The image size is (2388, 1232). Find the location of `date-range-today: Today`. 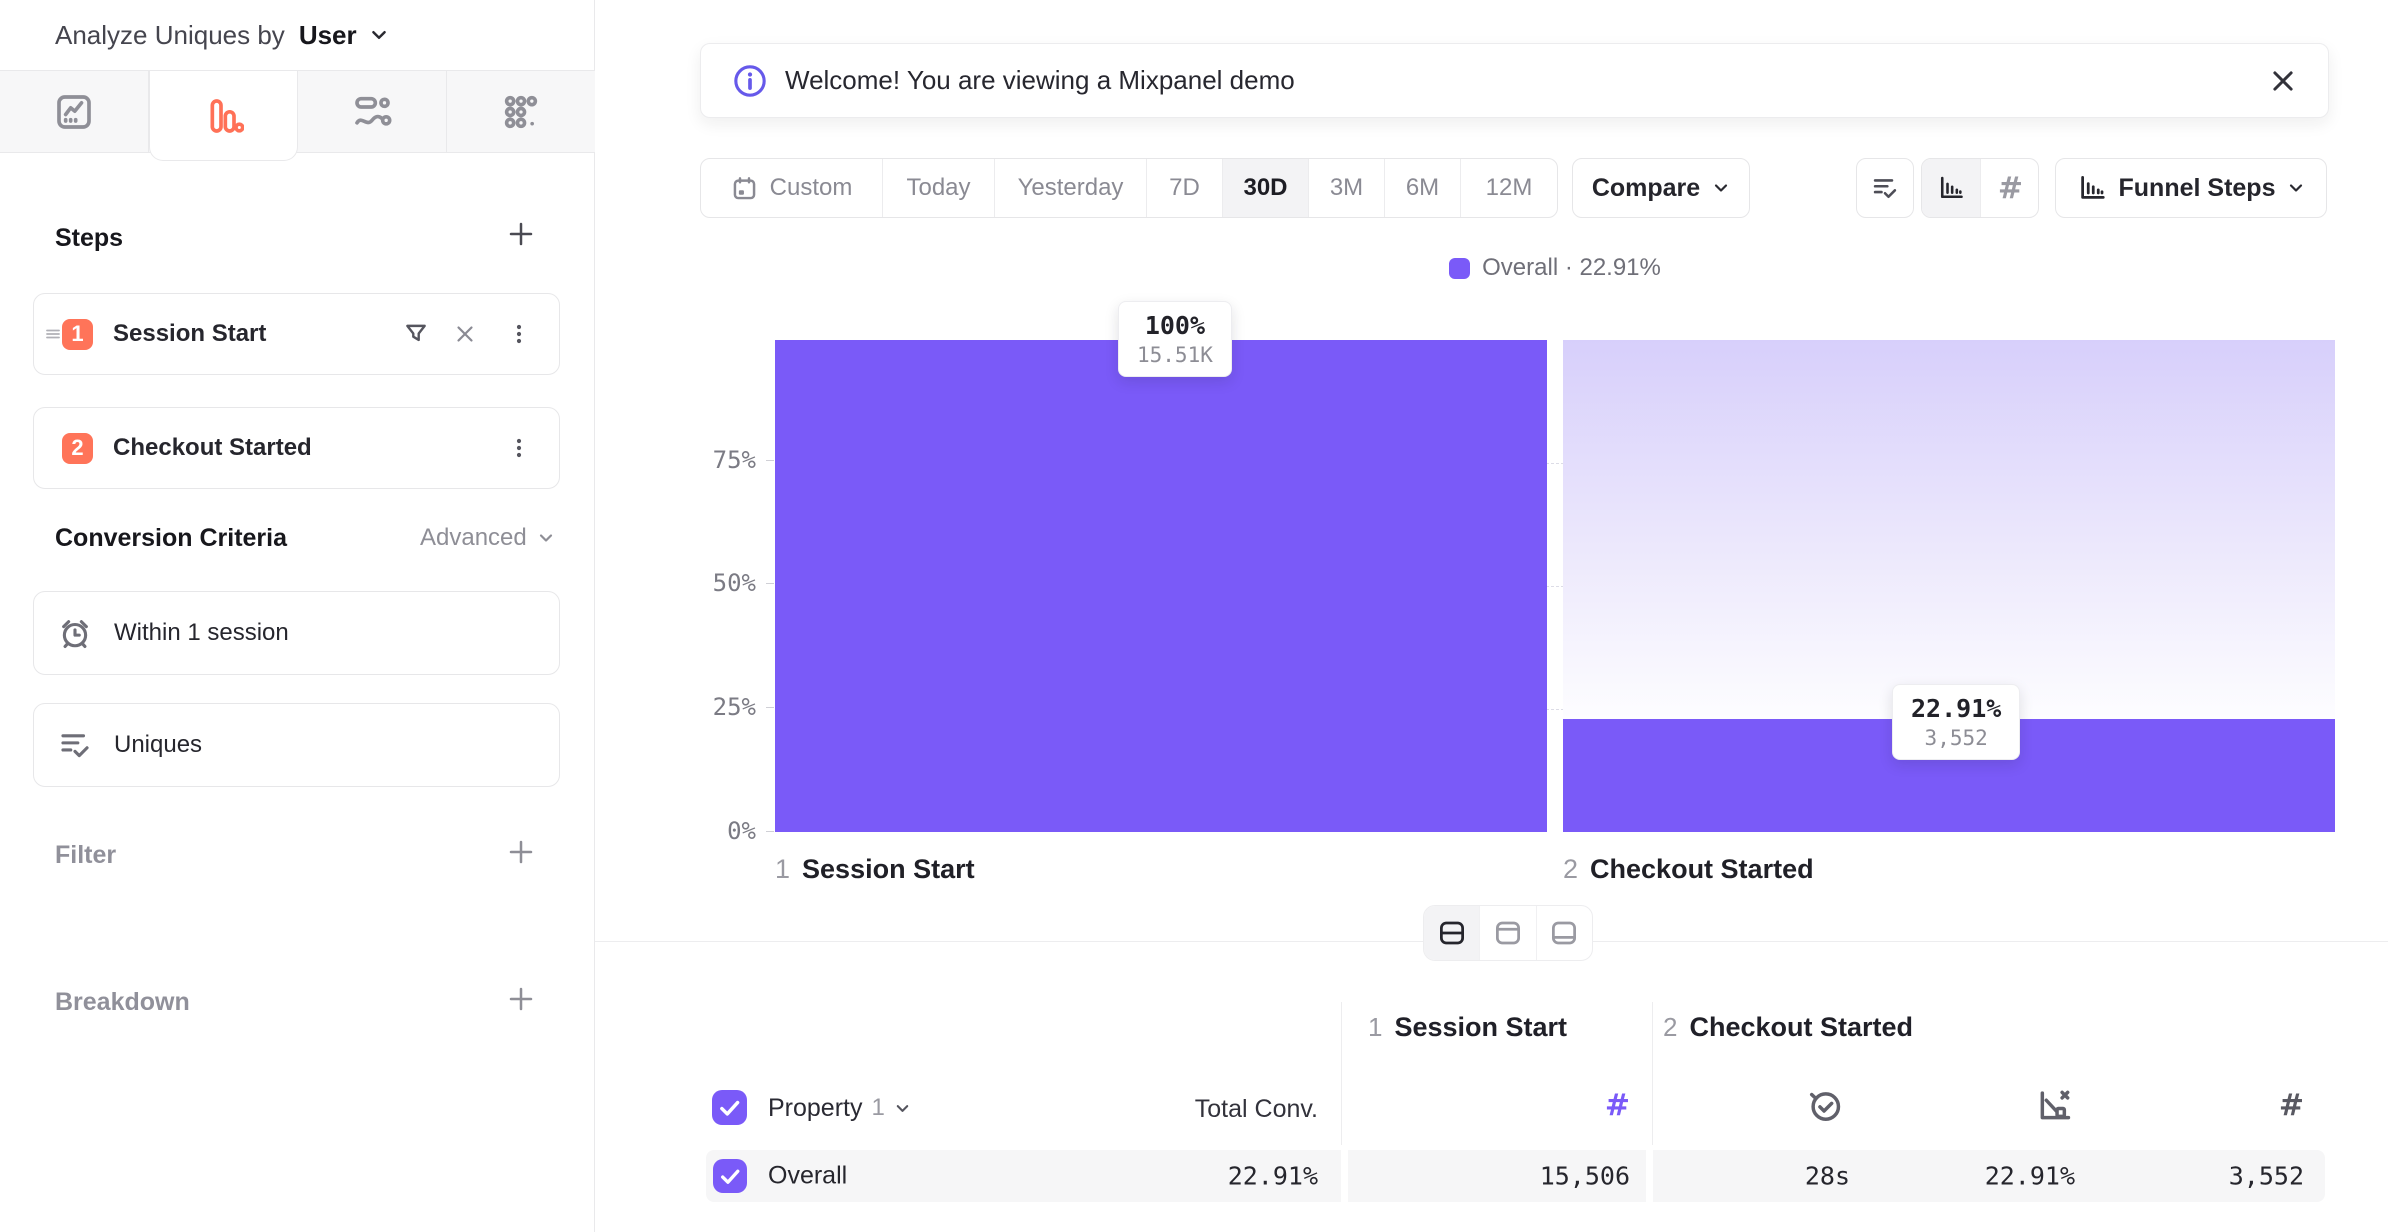

date-range-today: Today is located at coordinates (939, 188).